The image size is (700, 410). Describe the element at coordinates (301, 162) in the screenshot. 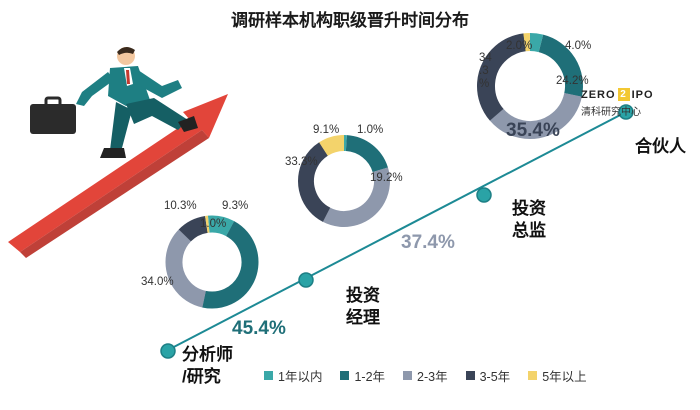

I see `donut-2-label-4: 33.3%` at that location.